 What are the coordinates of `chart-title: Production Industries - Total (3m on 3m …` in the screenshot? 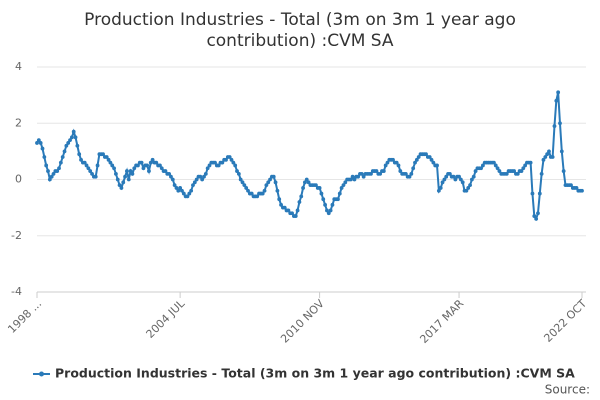 It's located at (300, 20).